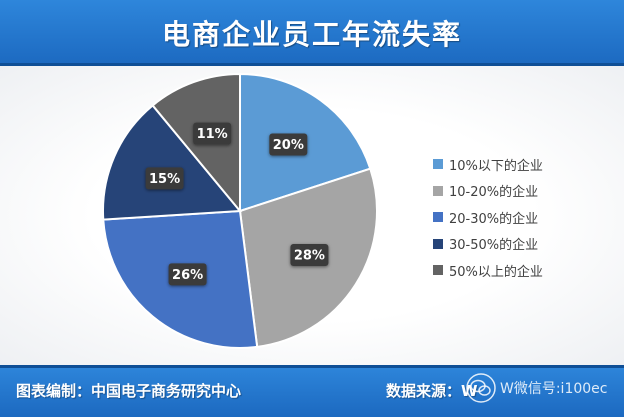 This screenshot has width=624, height=417. I want to click on svg-text: 28%, so click(309, 256).